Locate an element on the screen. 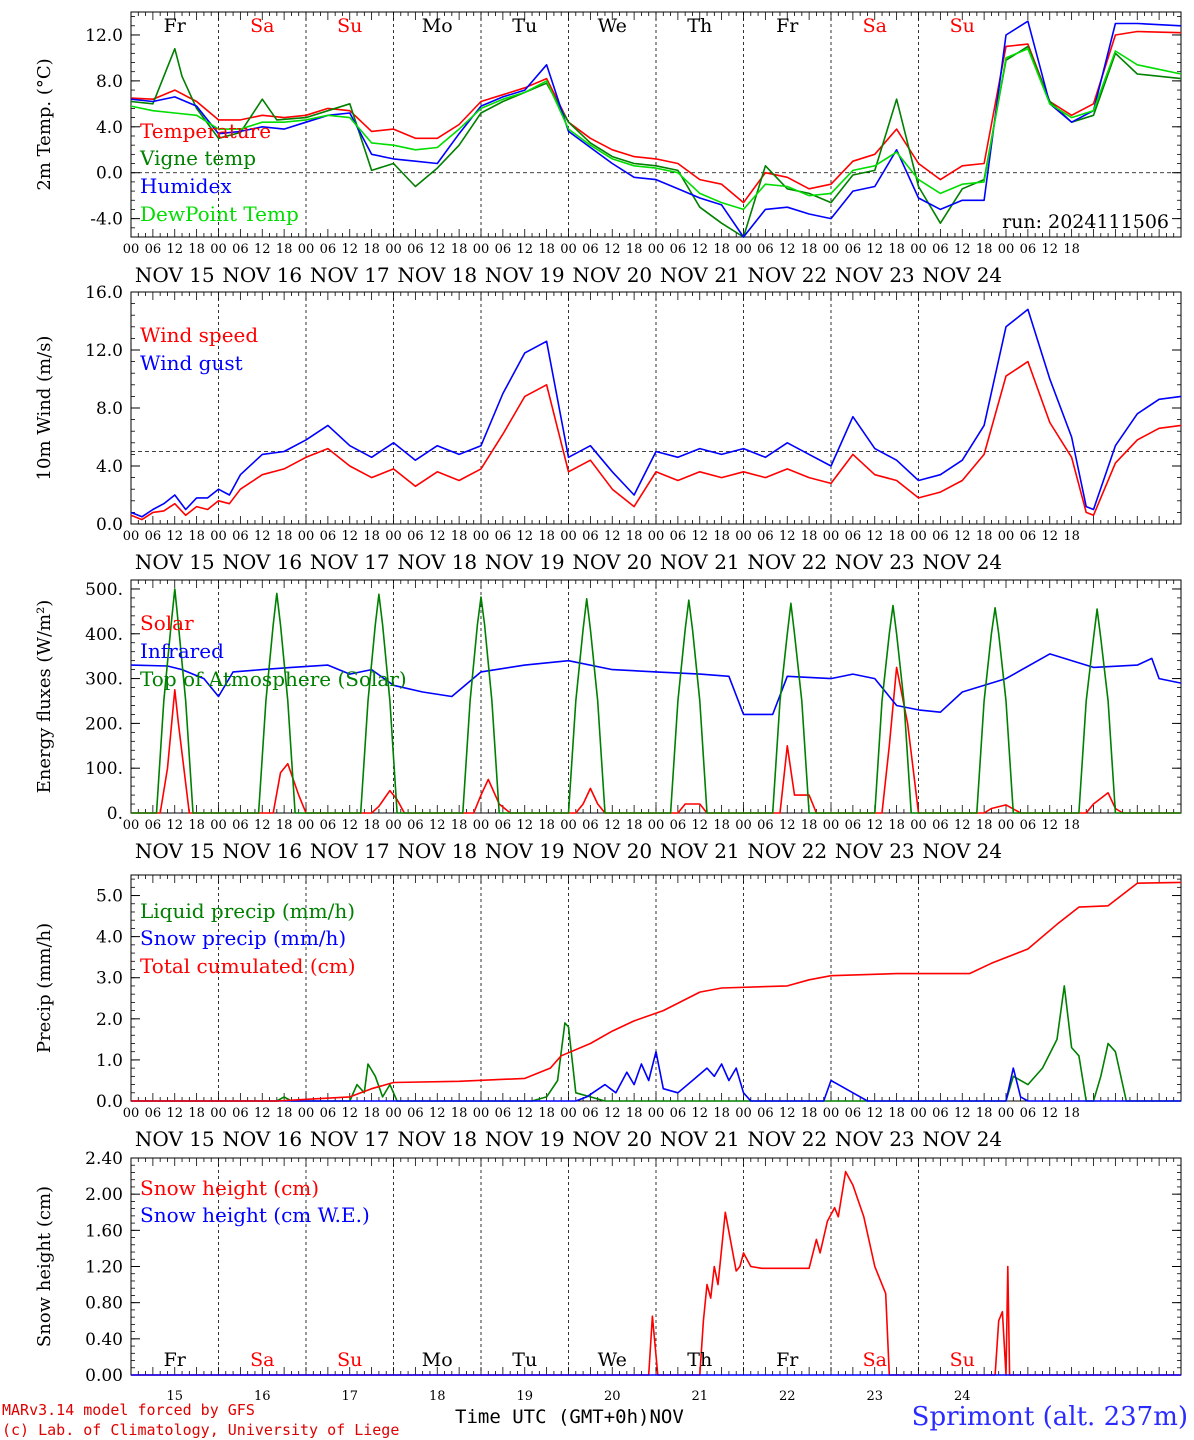 This screenshot has width=1194, height=1440. day-number: 21 is located at coordinates (699, 1396).